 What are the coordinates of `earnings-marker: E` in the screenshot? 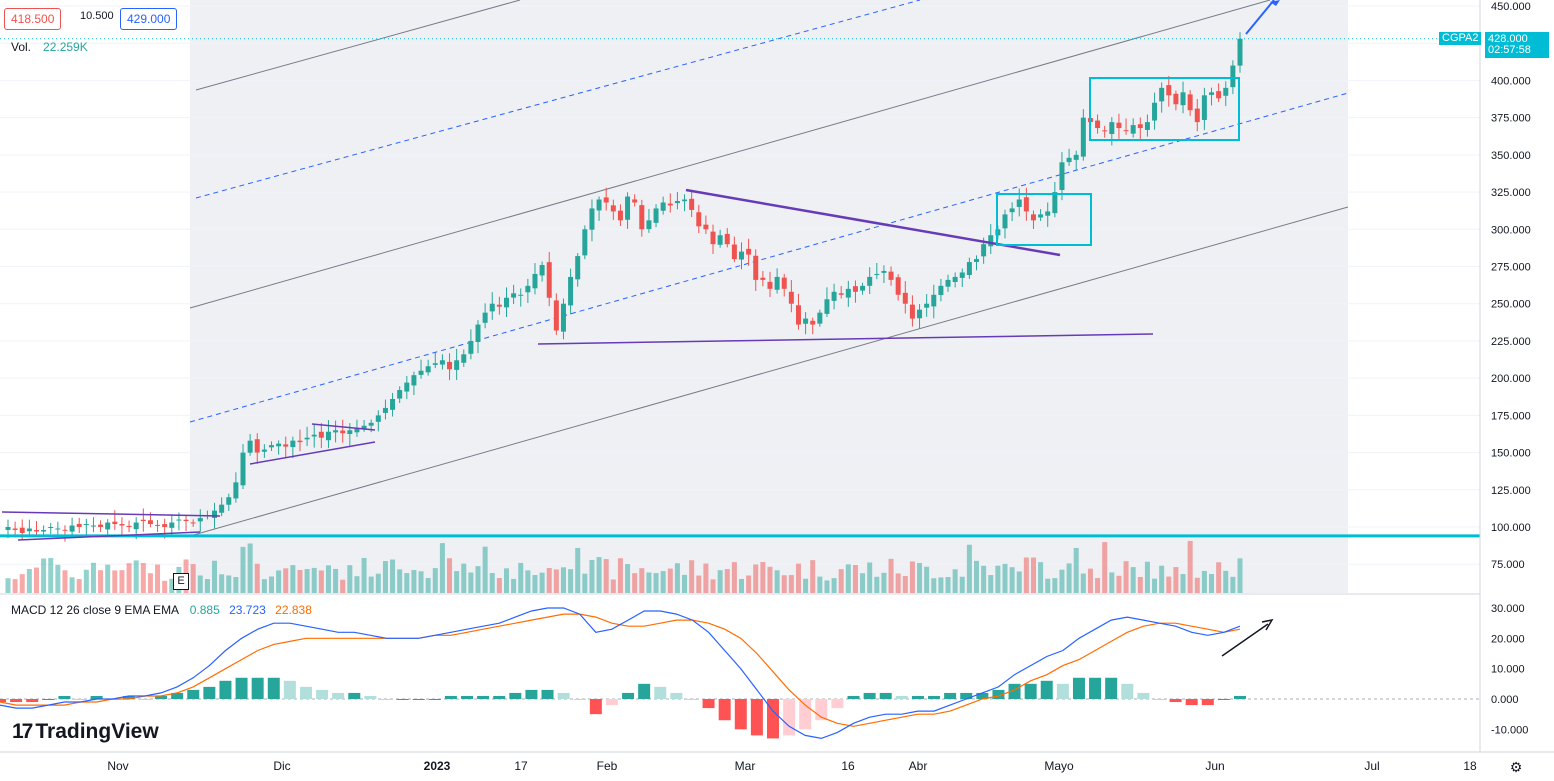 It's located at (181, 581).